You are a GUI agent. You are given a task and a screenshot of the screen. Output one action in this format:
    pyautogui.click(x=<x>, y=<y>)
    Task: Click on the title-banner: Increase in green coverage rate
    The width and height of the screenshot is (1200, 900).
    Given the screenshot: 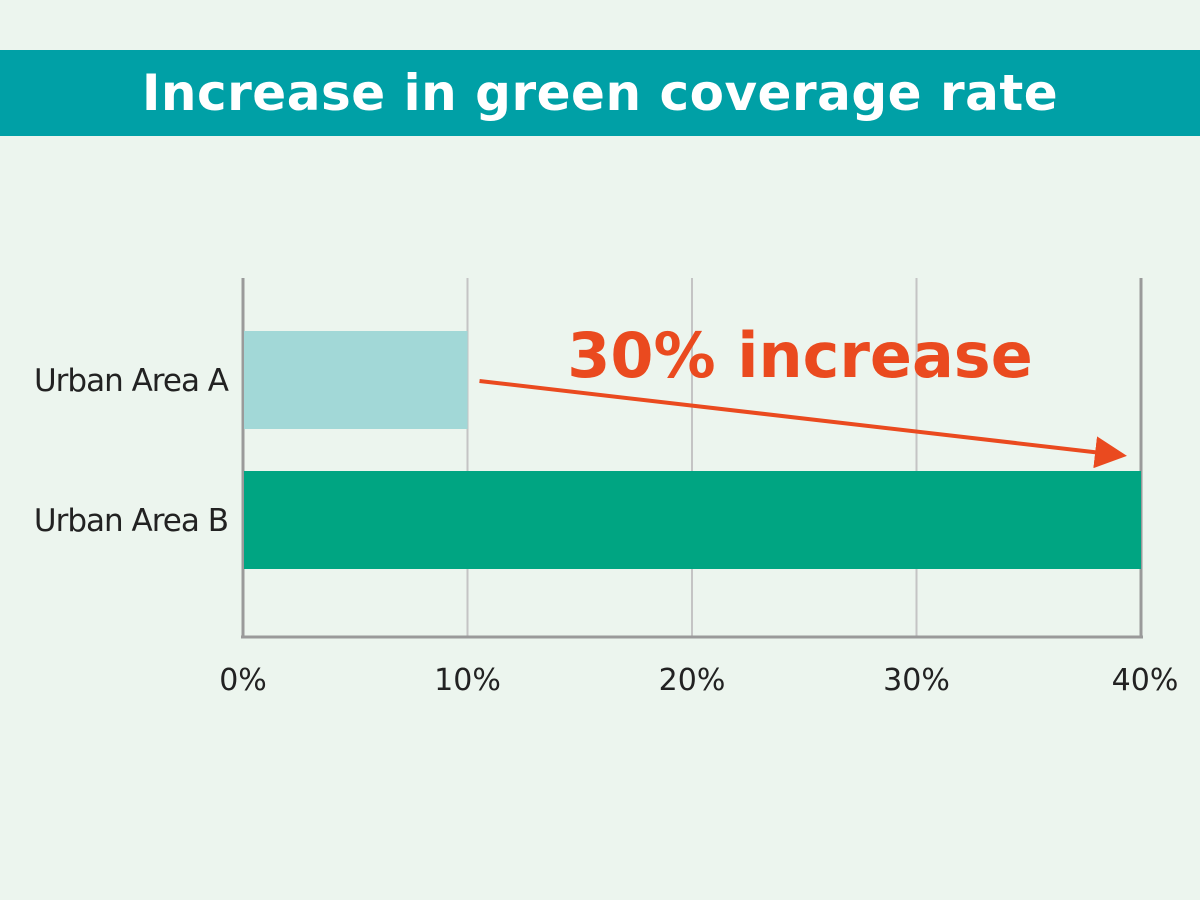 What is the action you would take?
    pyautogui.click(x=600, y=93)
    